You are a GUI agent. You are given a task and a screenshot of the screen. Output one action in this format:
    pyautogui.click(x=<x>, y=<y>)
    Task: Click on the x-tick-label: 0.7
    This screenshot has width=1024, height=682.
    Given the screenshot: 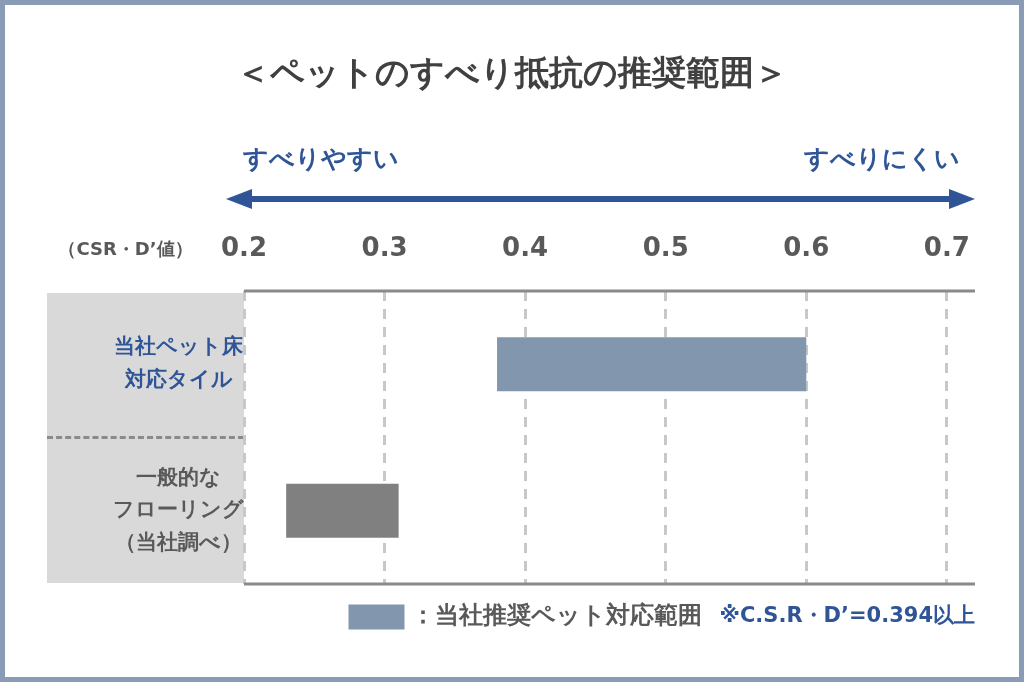 What is the action you would take?
    pyautogui.click(x=946, y=247)
    